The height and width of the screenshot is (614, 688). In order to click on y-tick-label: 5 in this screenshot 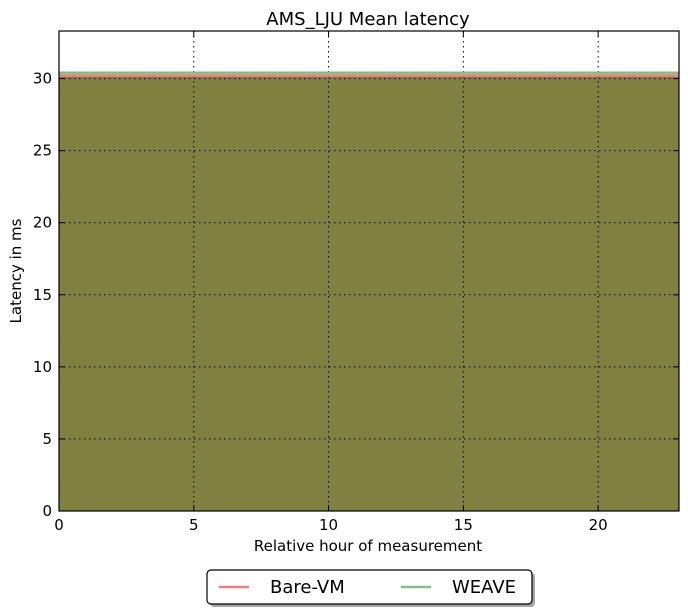, I will do `click(47, 439)`.